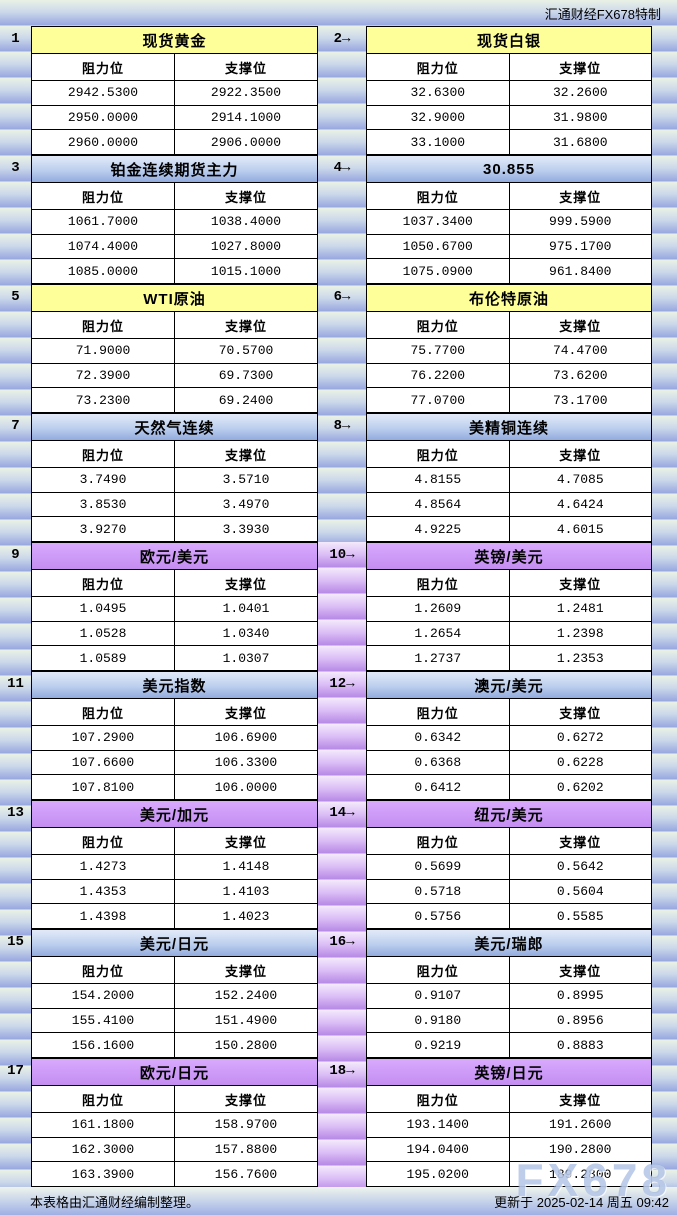 Image resolution: width=677 pixels, height=1215 pixels. What do you see at coordinates (15, 555) in the screenshot?
I see `section-number: 9` at bounding box center [15, 555].